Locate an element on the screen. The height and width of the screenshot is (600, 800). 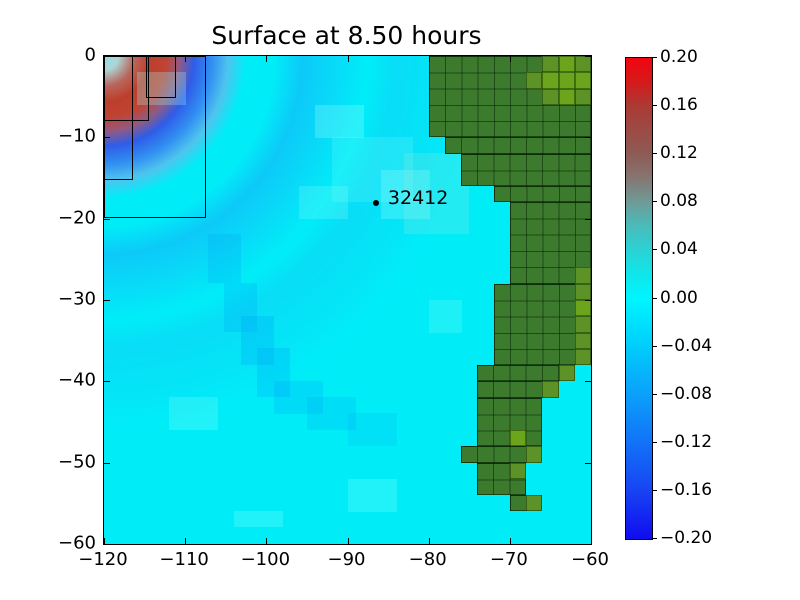
x-tick-label: −70 is located at coordinates (508, 559).